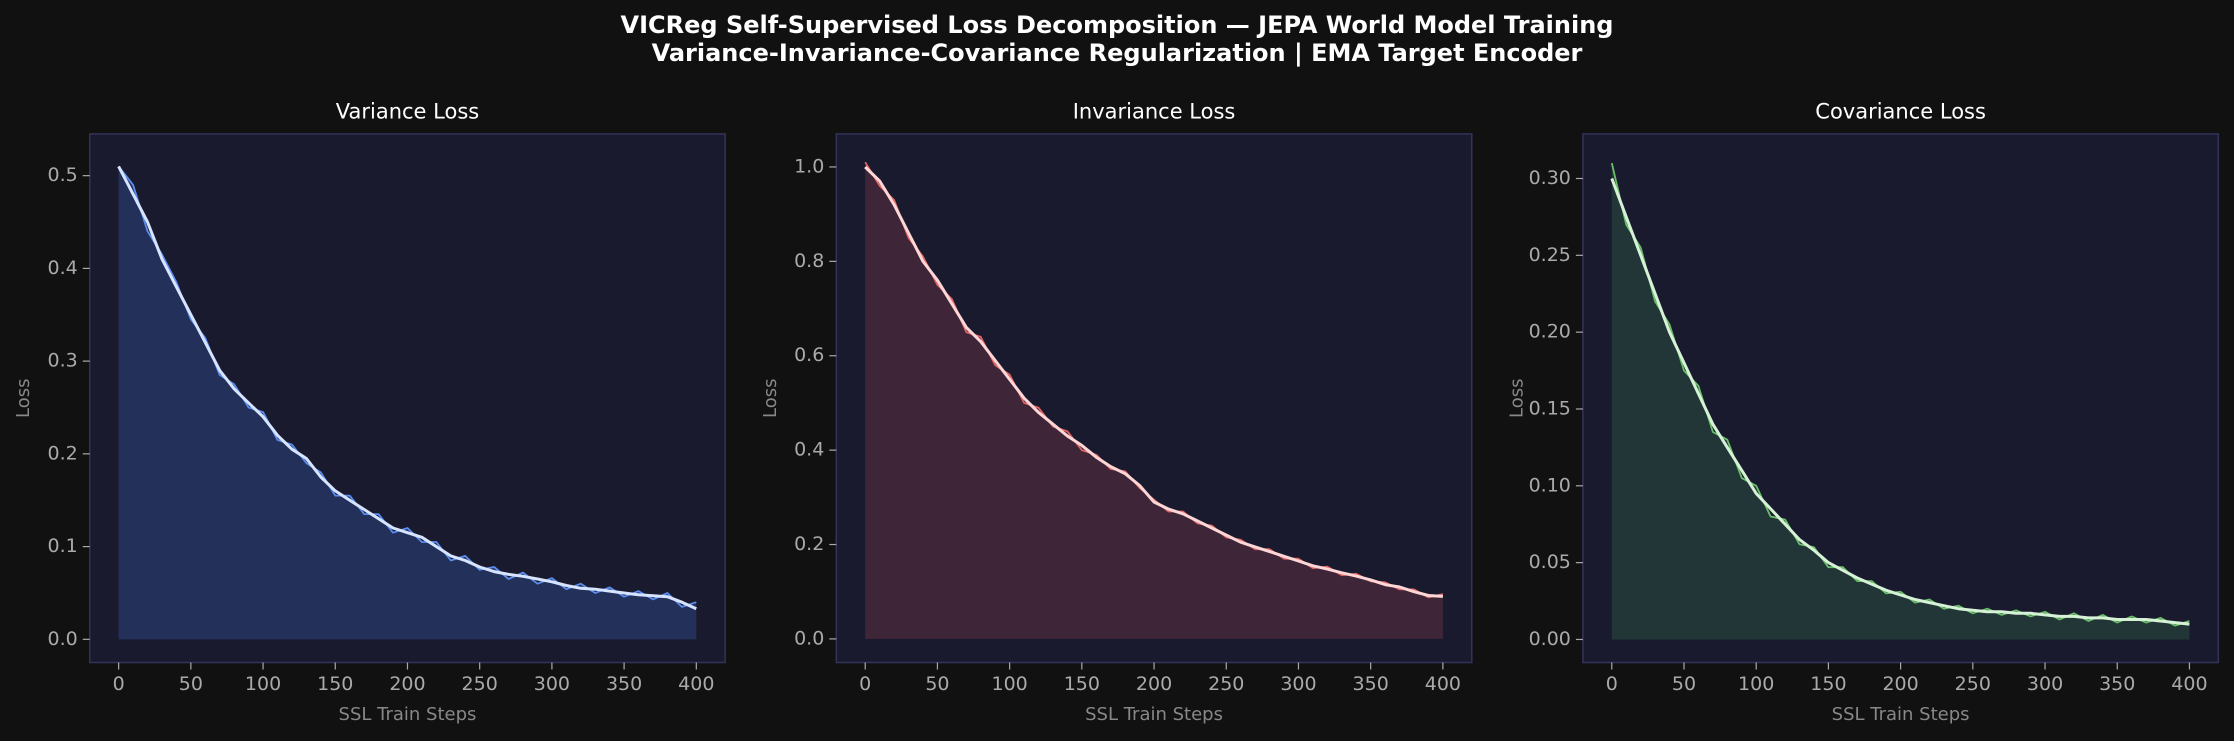 The height and width of the screenshot is (741, 2234). What do you see at coordinates (1900, 112) in the screenshot?
I see `subplot-title: Covariance Loss` at bounding box center [1900, 112].